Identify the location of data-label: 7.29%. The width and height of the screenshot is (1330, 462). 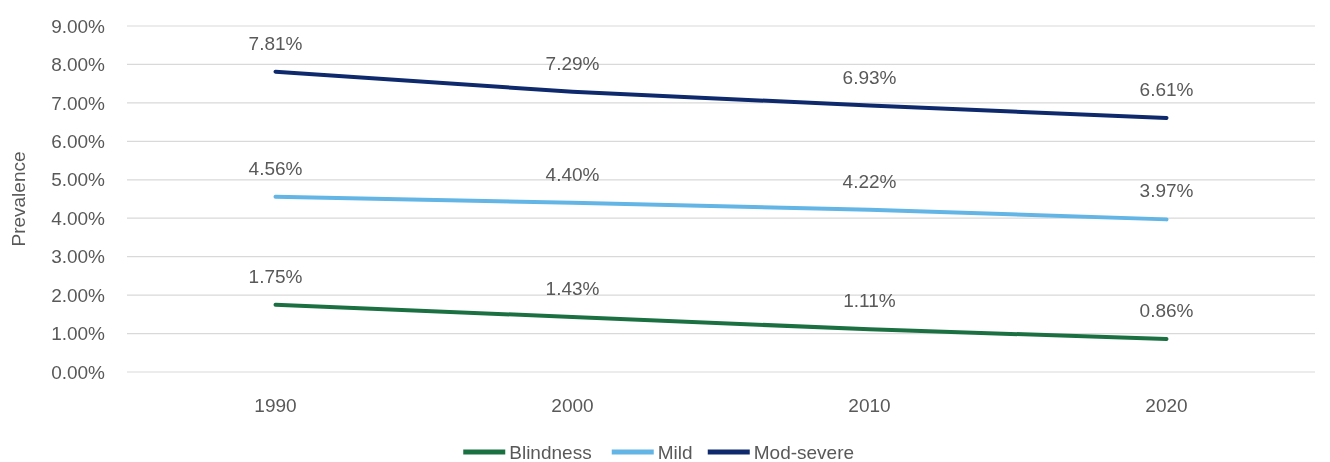
(572, 63).